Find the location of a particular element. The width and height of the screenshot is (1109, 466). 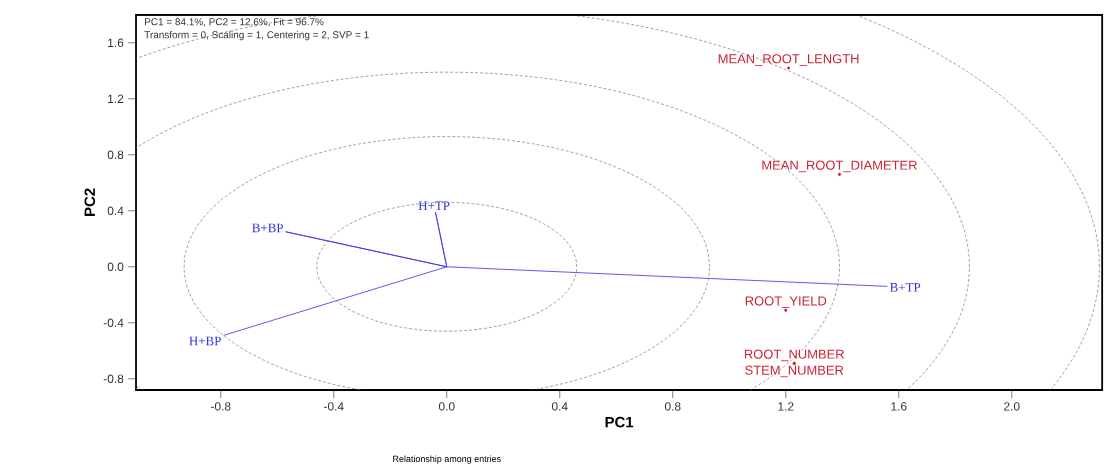

x-tick-label: 2.0 is located at coordinates (1012, 406).